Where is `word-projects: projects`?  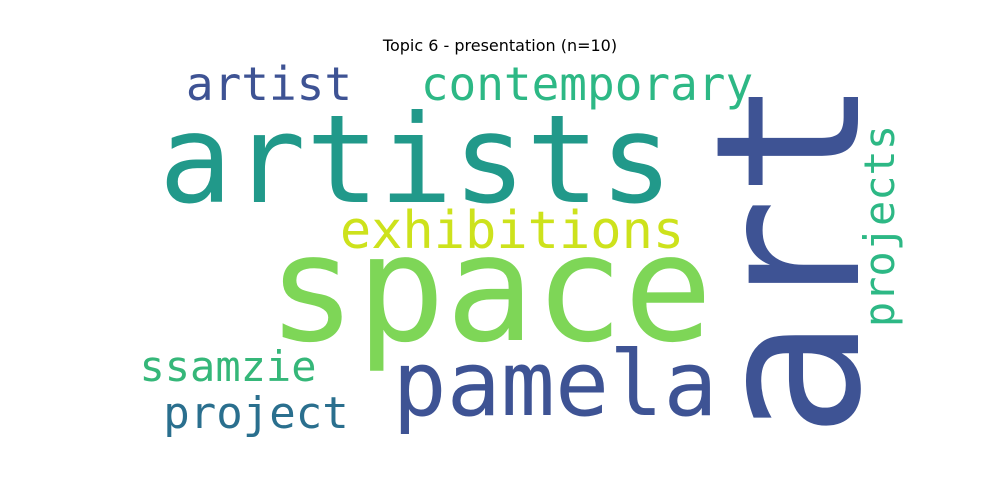 word-projects: projects is located at coordinates (879, 226).